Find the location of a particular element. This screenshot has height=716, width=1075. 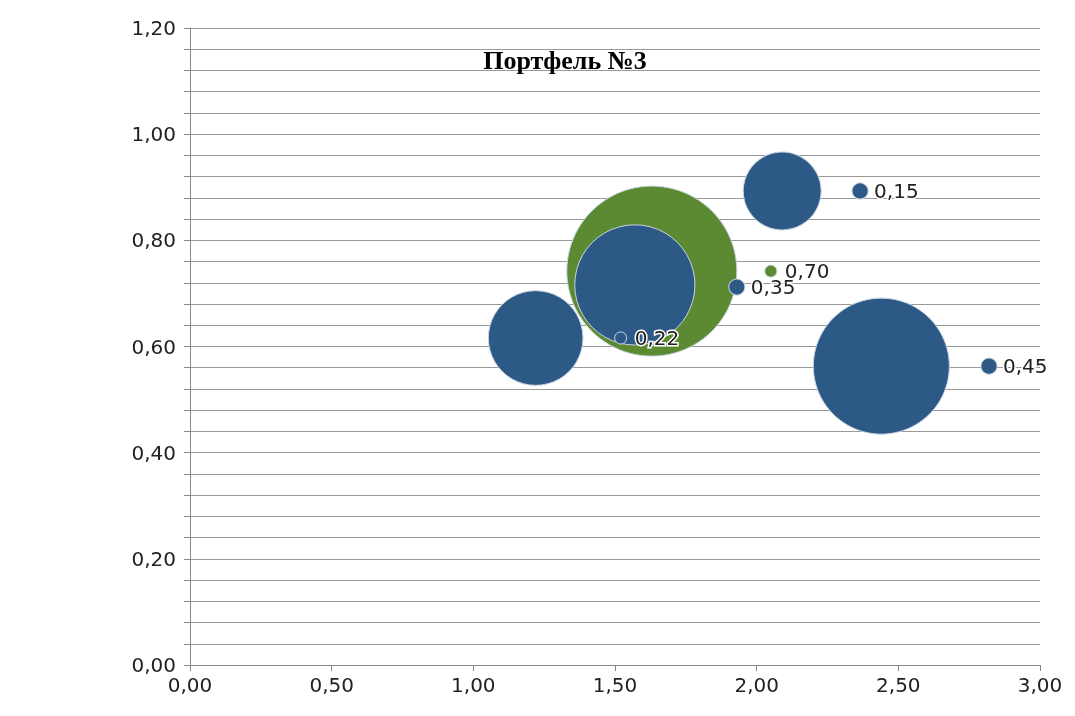

x-tick-label: 2,00 is located at coordinates (756, 685).